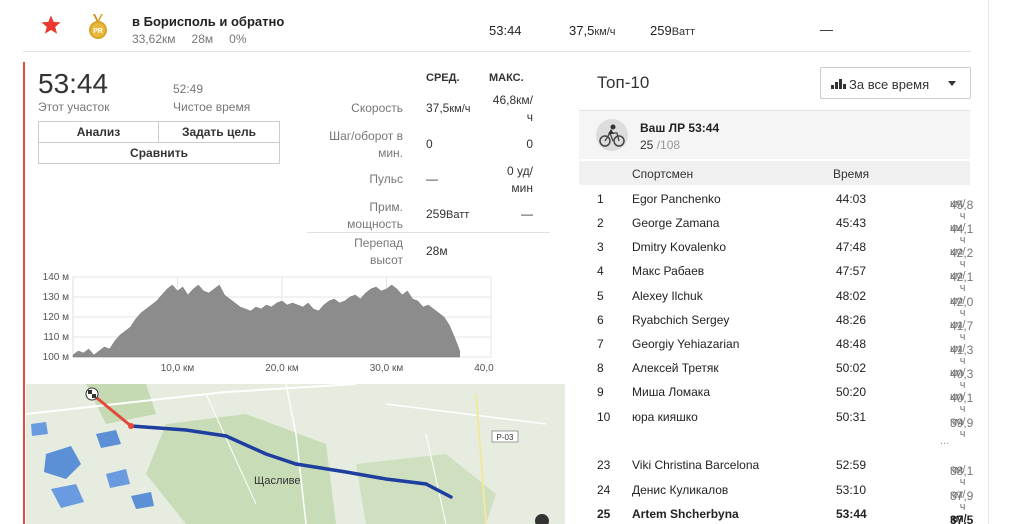 This screenshot has height=524, width=1024. What do you see at coordinates (159, 153) in the screenshot?
I see `compare-button: Сравнить` at bounding box center [159, 153].